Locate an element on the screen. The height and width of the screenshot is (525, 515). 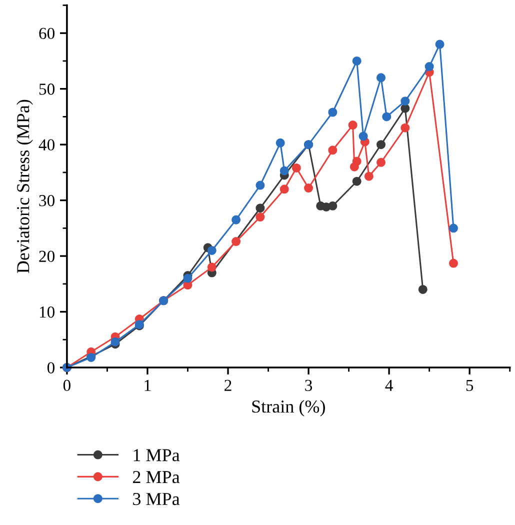
y-axis-title: Deviatoric Stress (MPa) is located at coordinates (24, 187).